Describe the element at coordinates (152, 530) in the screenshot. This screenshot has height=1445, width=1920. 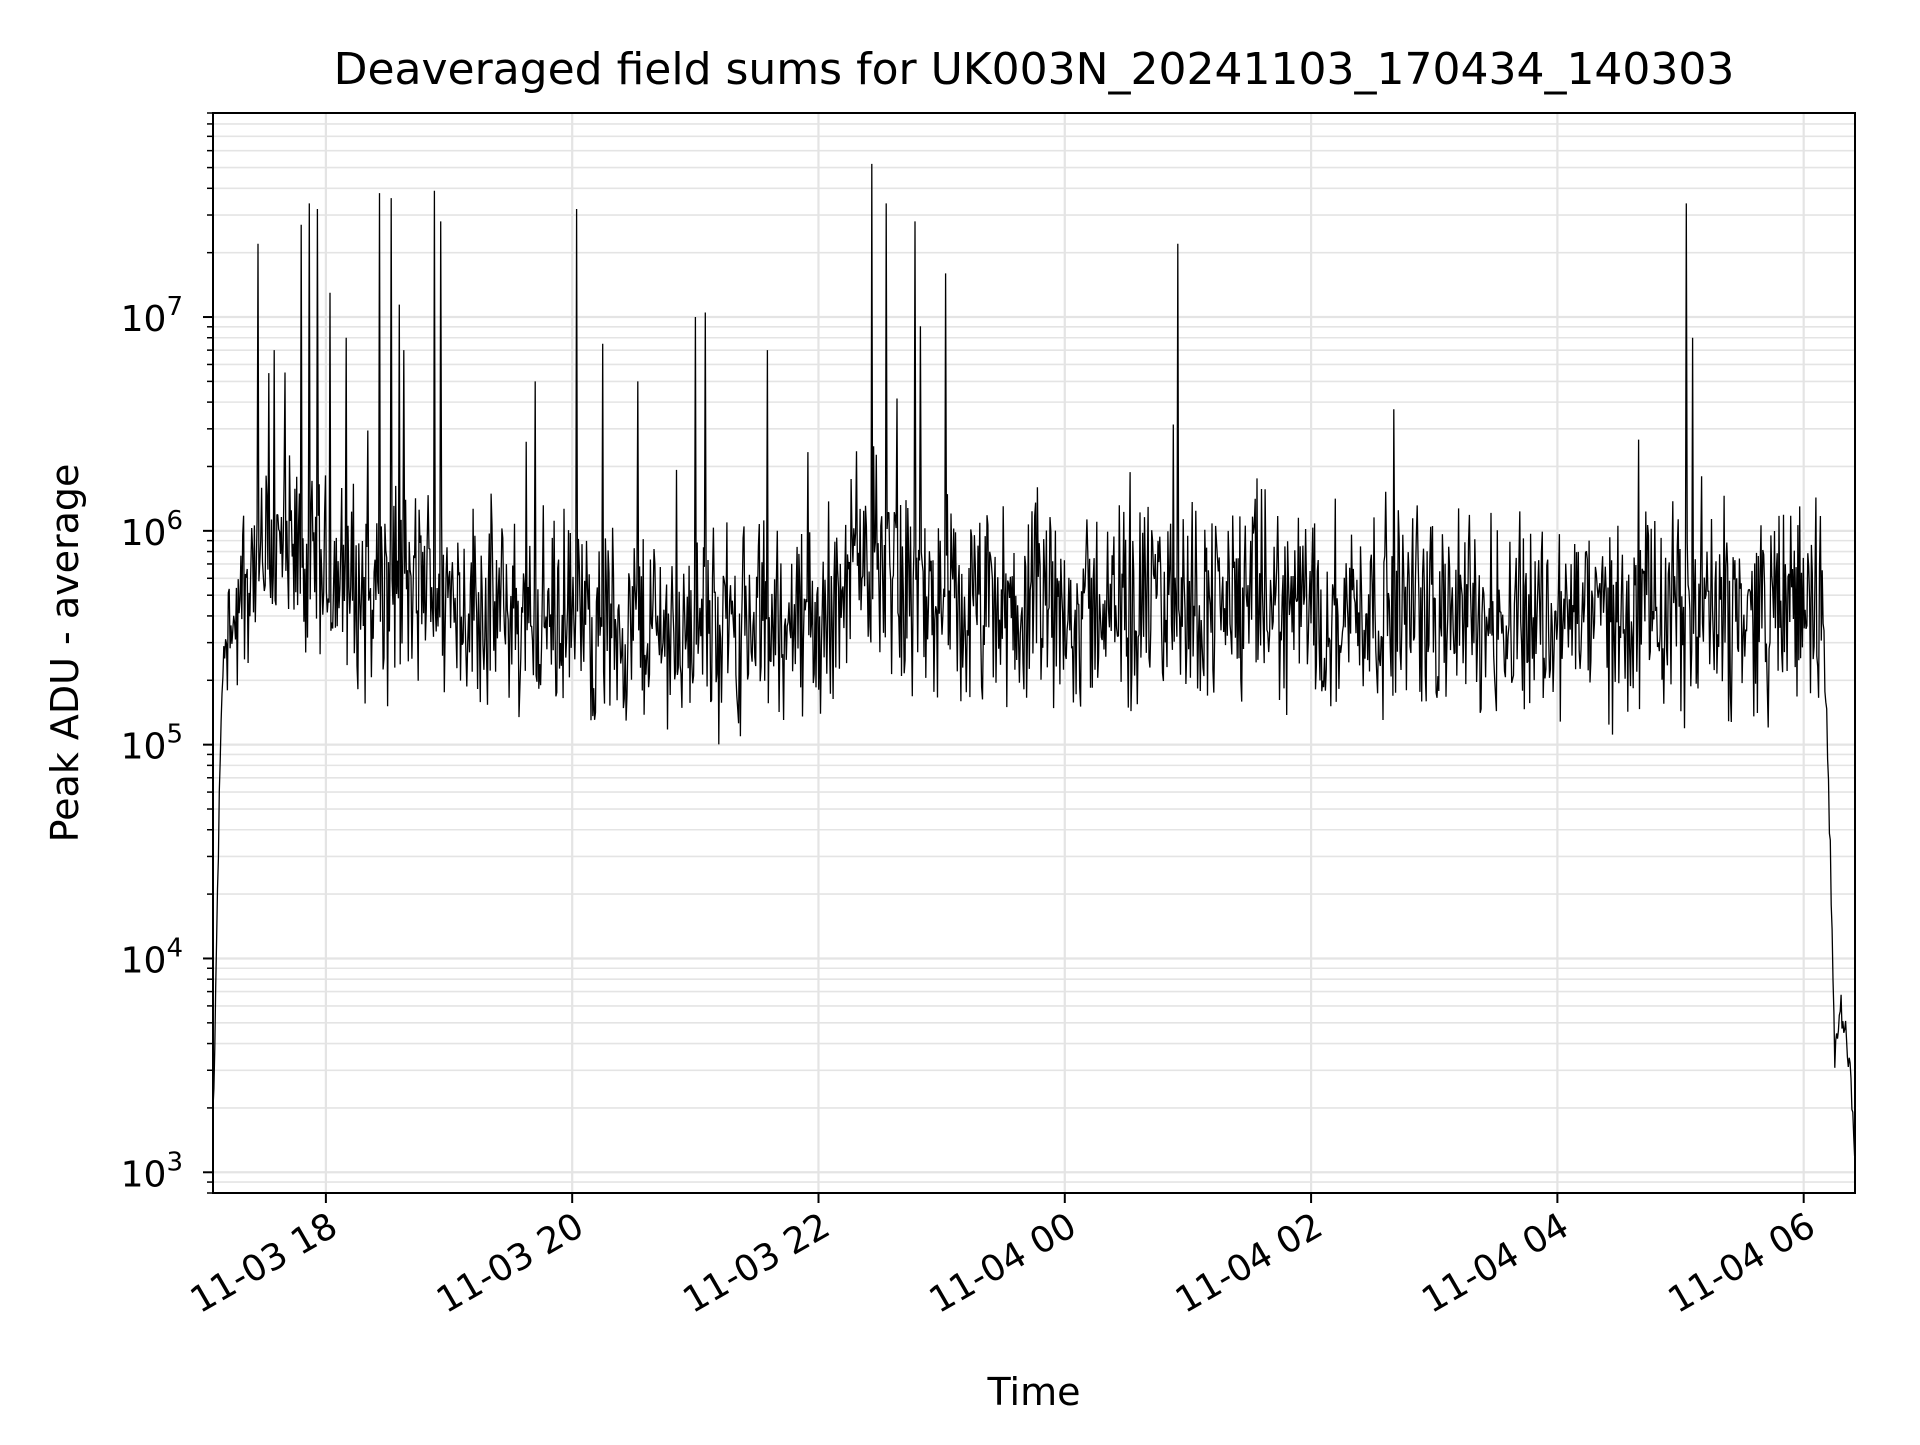
I see `y-tick-label: 10⁶` at that location.